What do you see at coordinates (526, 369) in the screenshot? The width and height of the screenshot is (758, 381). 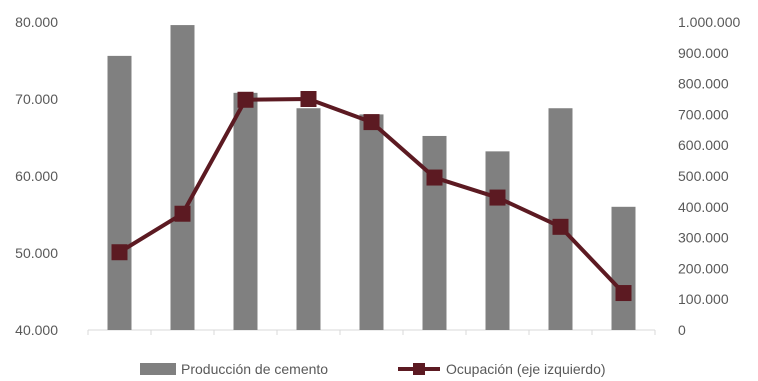 I see `legend-line-label: Ocupación (eje izquierdo)` at bounding box center [526, 369].